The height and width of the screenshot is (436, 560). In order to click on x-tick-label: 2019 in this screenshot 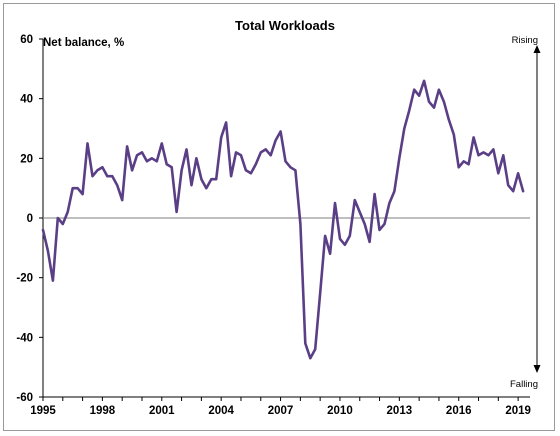, I will do `click(518, 411)`.